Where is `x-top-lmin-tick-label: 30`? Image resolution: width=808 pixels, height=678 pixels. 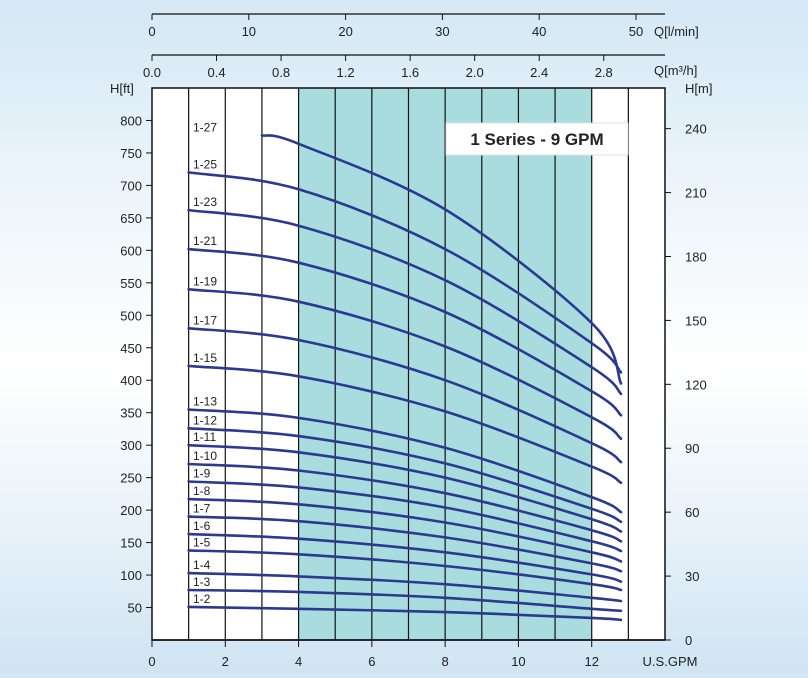 x-top-lmin-tick-label: 30 is located at coordinates (442, 31).